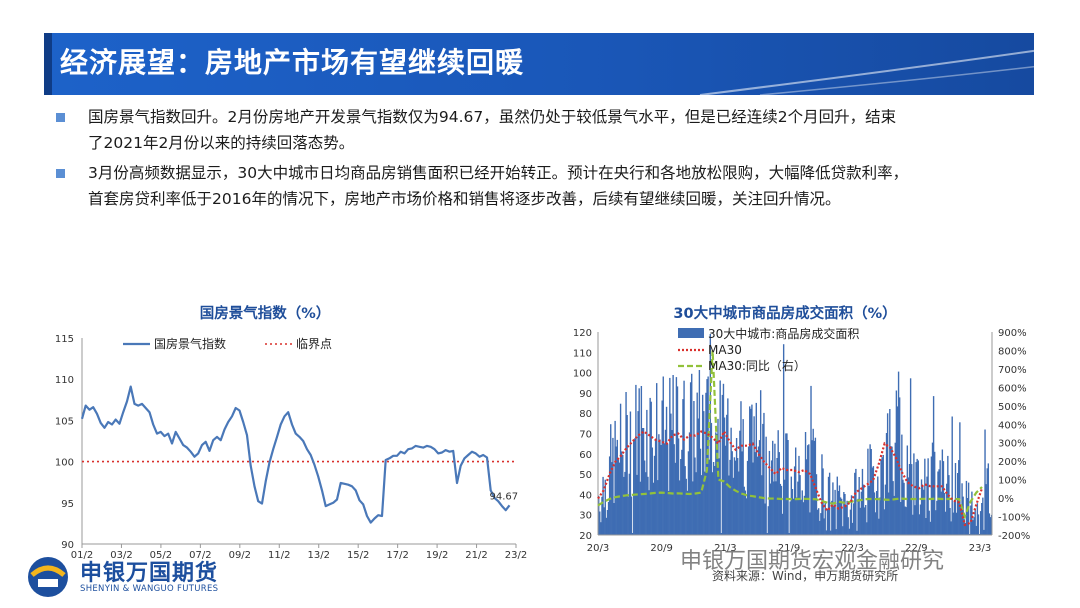 This screenshot has width=1080, height=608. What do you see at coordinates (190, 343) in the screenshot?
I see `legend-label-index: 国房景气指数` at bounding box center [190, 343].